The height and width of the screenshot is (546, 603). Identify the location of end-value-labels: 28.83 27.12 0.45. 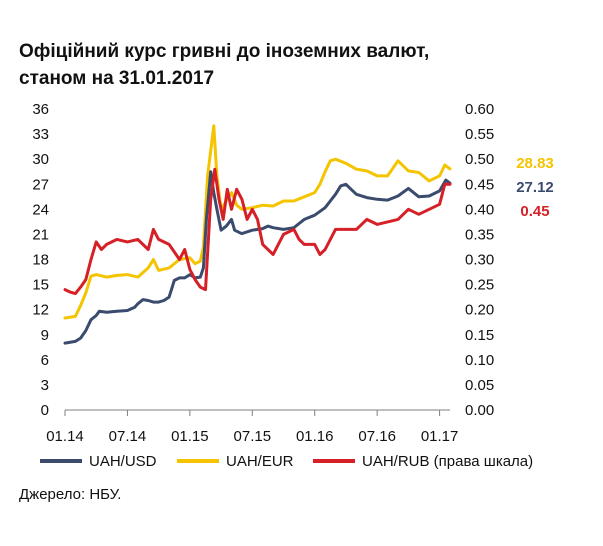
(535, 187).